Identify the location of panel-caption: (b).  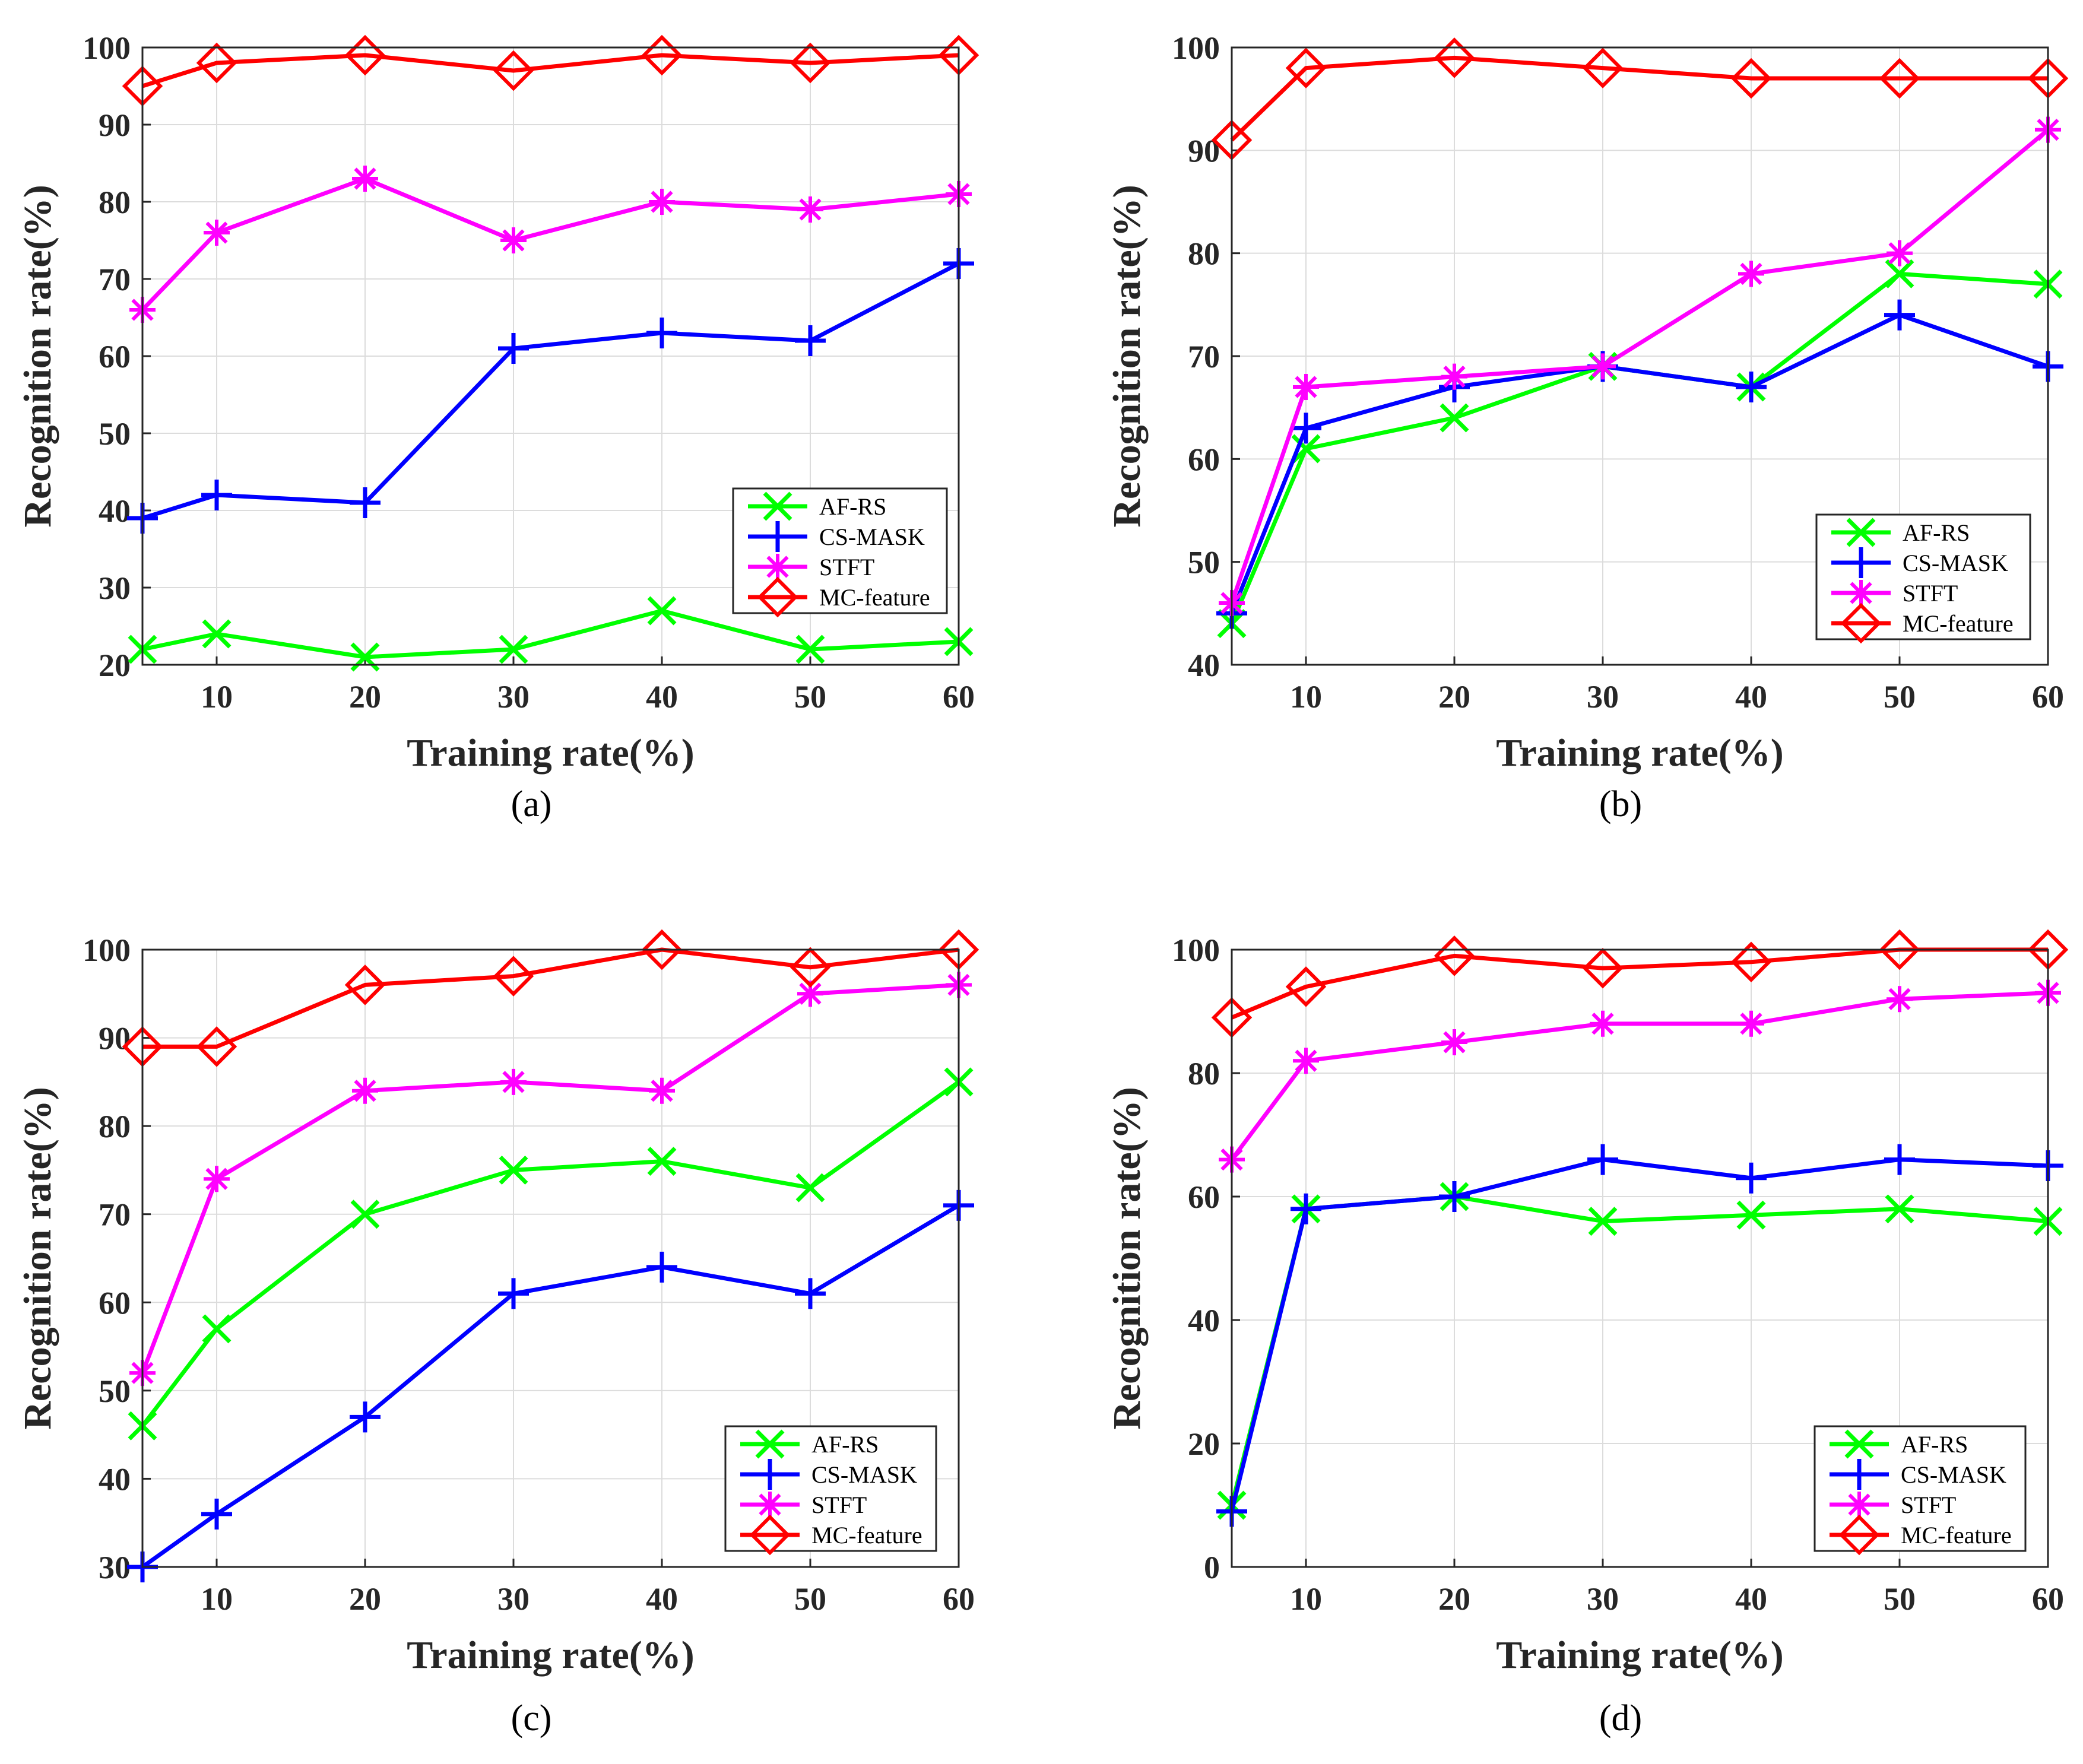
(1620, 804).